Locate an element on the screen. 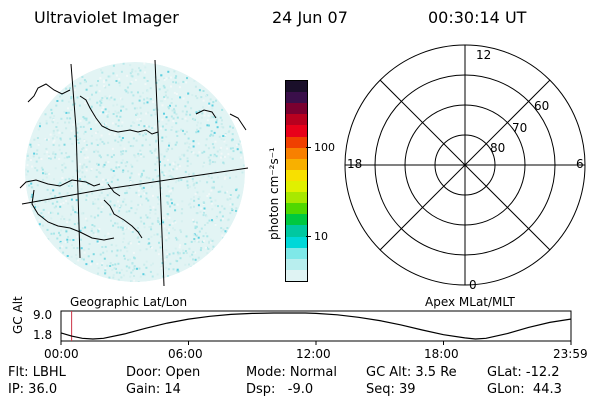 The width and height of the screenshot is (600, 400). gc-alt-ytick-high: 9.0 is located at coordinates (43, 315).